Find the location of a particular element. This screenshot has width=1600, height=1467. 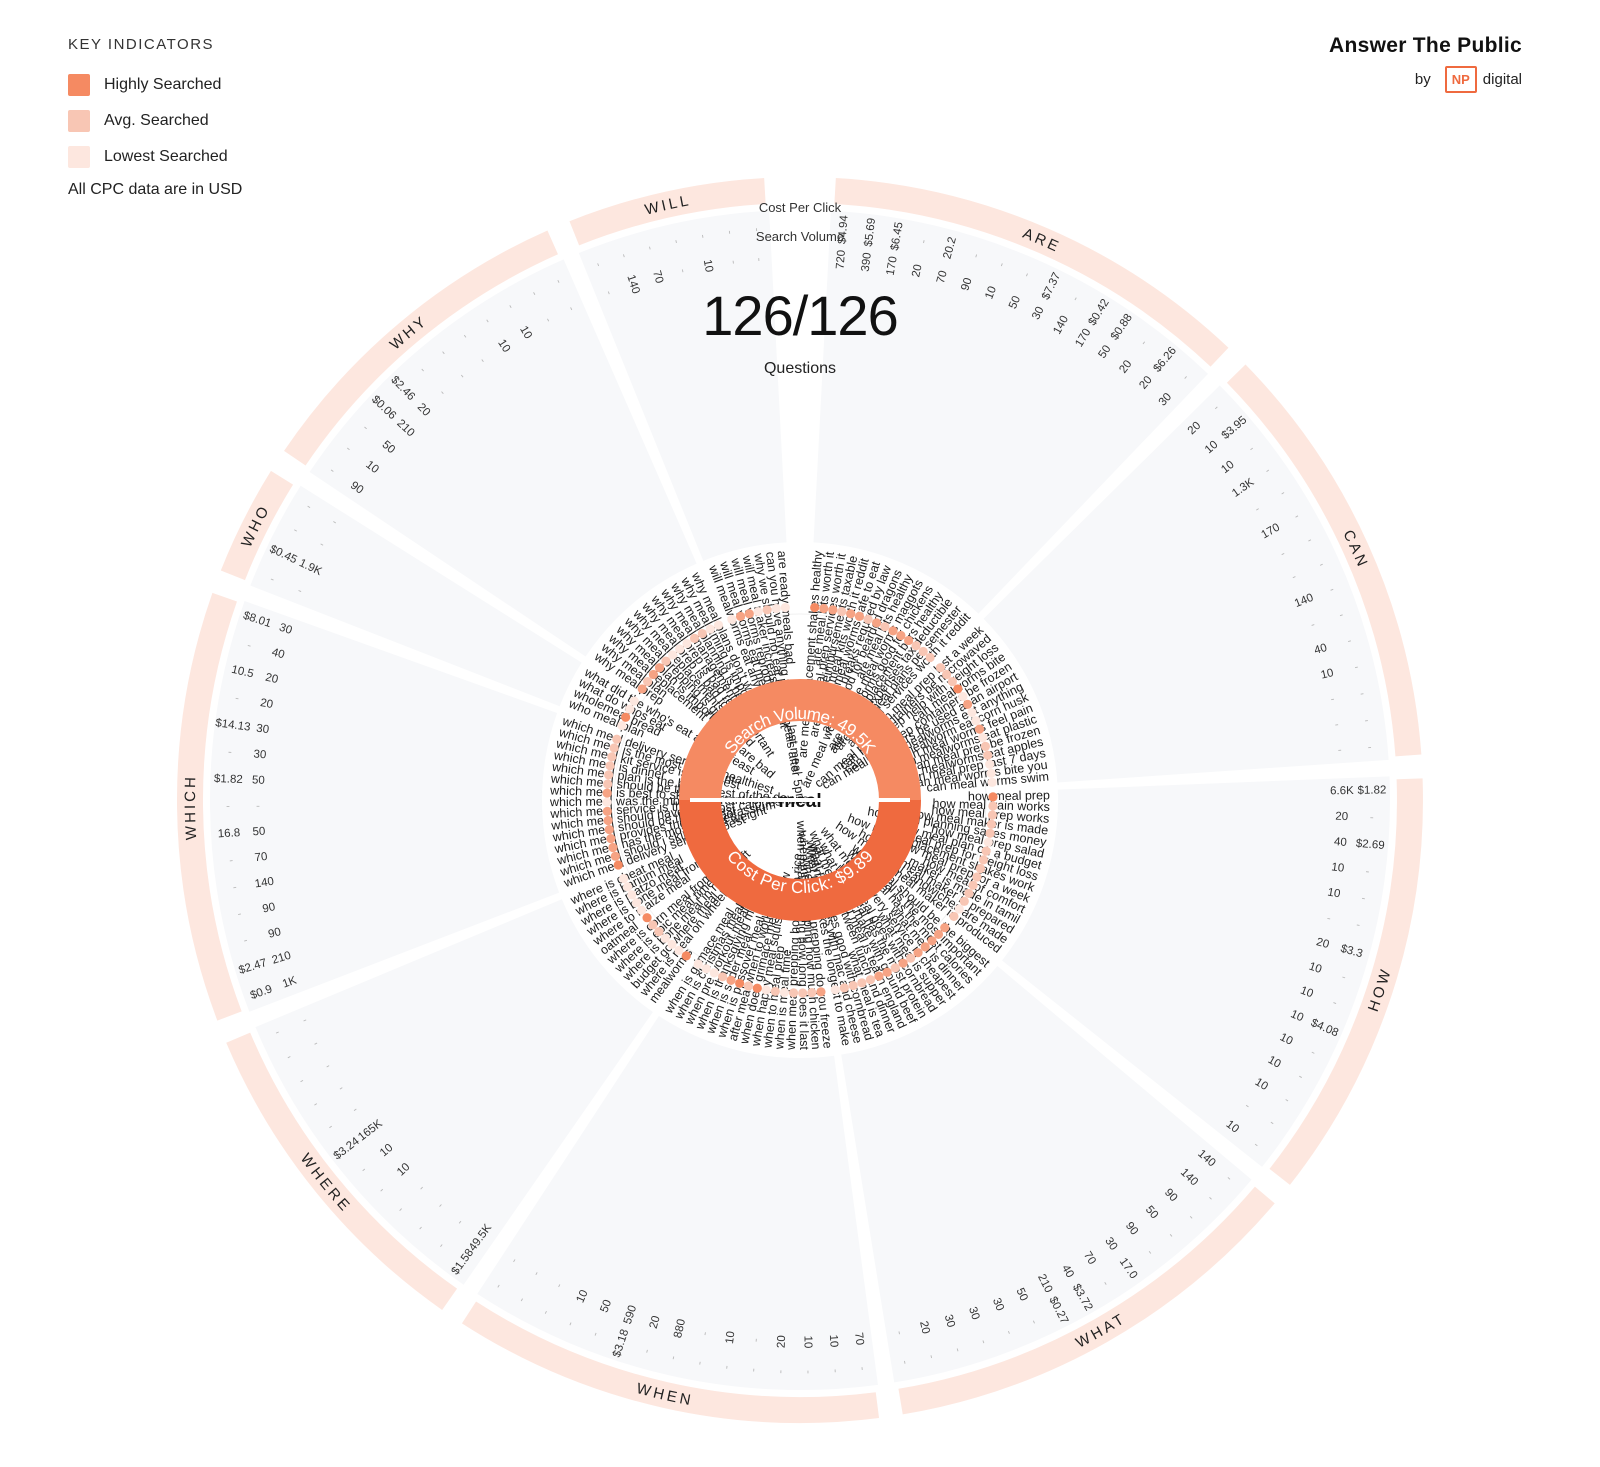

cpc-value: $14.13 is located at coordinates (233, 725).